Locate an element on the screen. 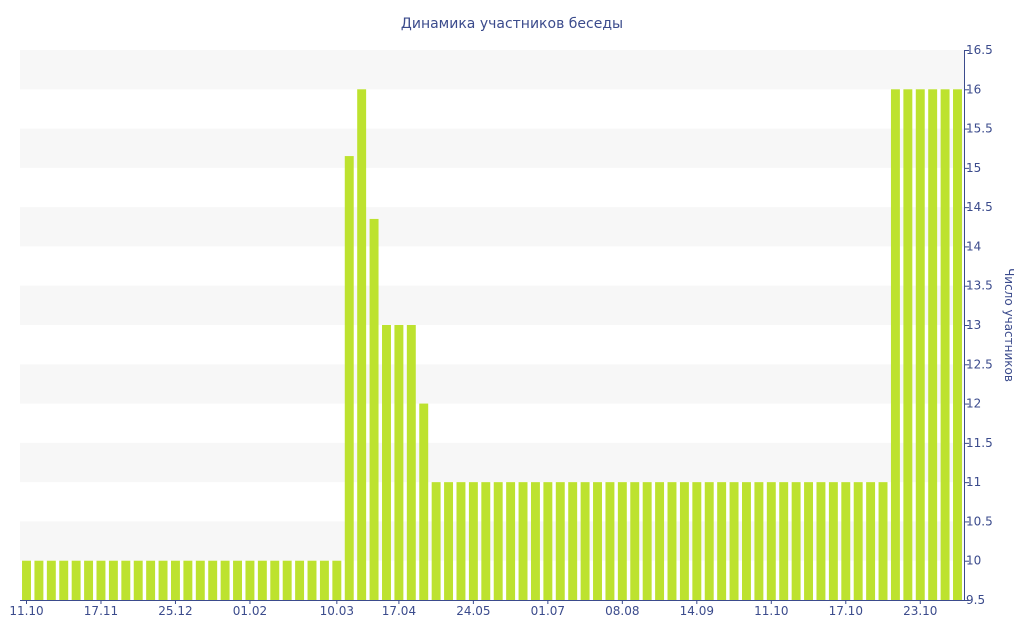 Image resolution: width=1024 pixels, height=640 pixels. x-tick-label: 17.04 is located at coordinates (399, 611).